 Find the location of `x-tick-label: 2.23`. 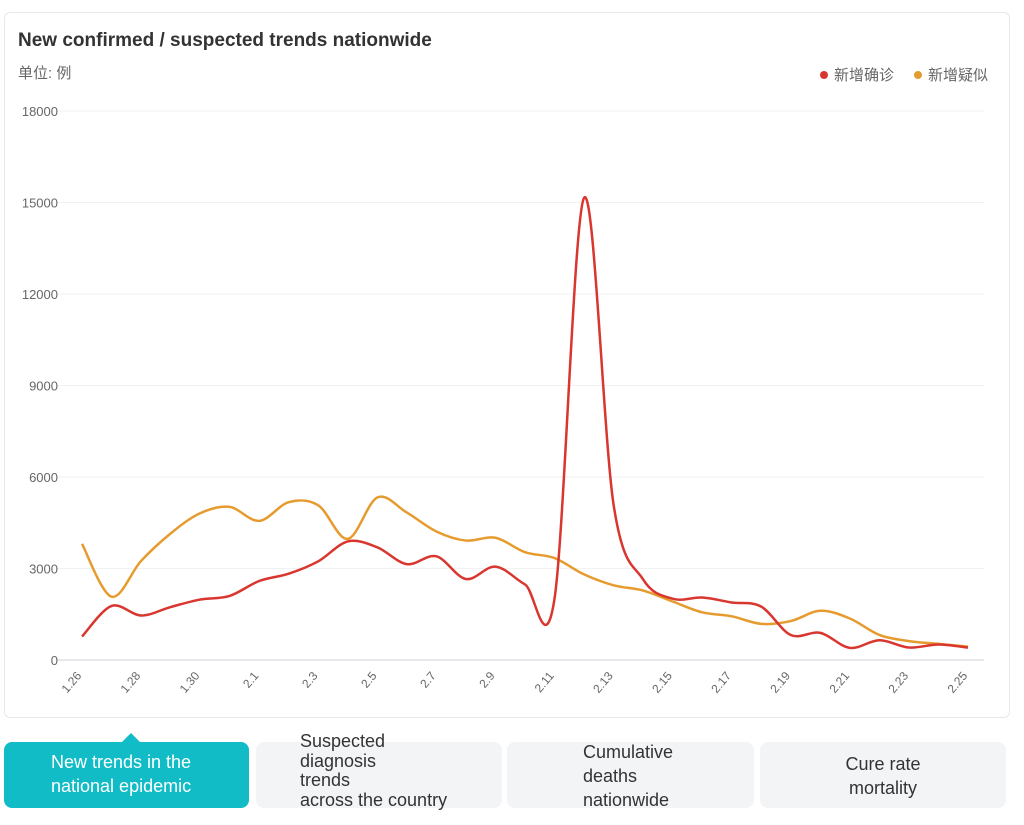

x-tick-label: 2.23 is located at coordinates (898, 682).